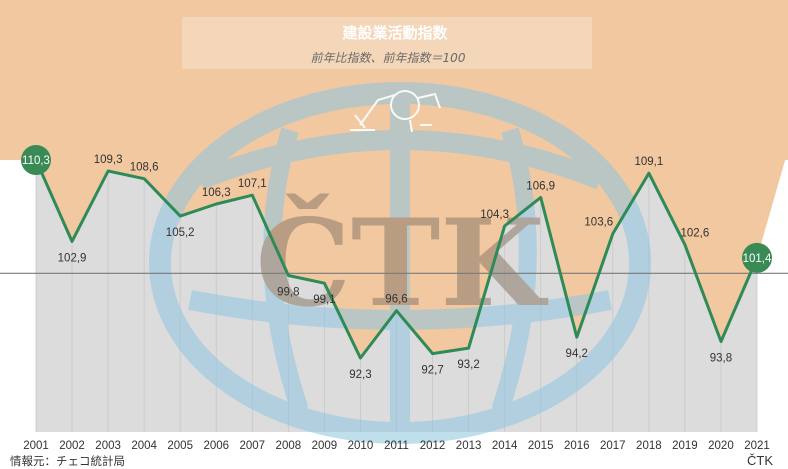 The image size is (788, 469). Describe the element at coordinates (72, 446) in the screenshot. I see `x-tick-label: 2002` at that location.